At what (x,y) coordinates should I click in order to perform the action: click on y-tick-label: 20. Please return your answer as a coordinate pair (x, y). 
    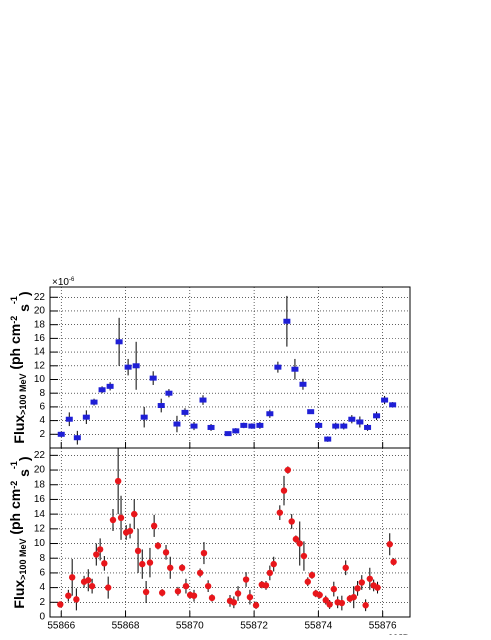
    Looking at the image, I should click on (40, 311).